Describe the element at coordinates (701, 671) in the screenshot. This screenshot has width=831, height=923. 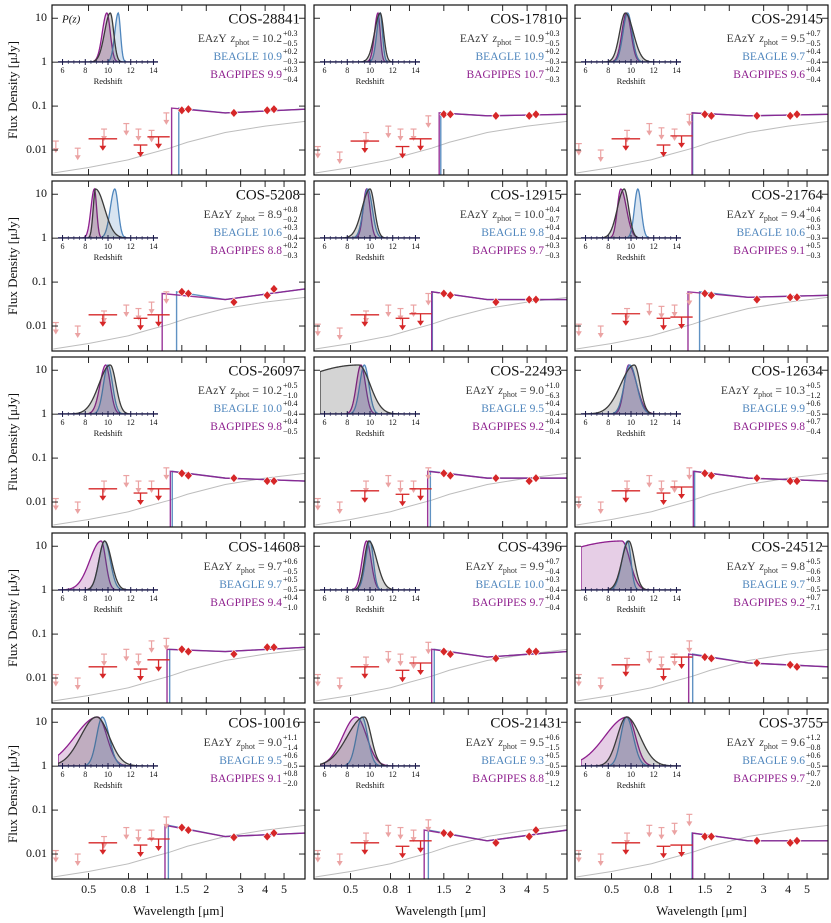
I see `plot-area` at that location.